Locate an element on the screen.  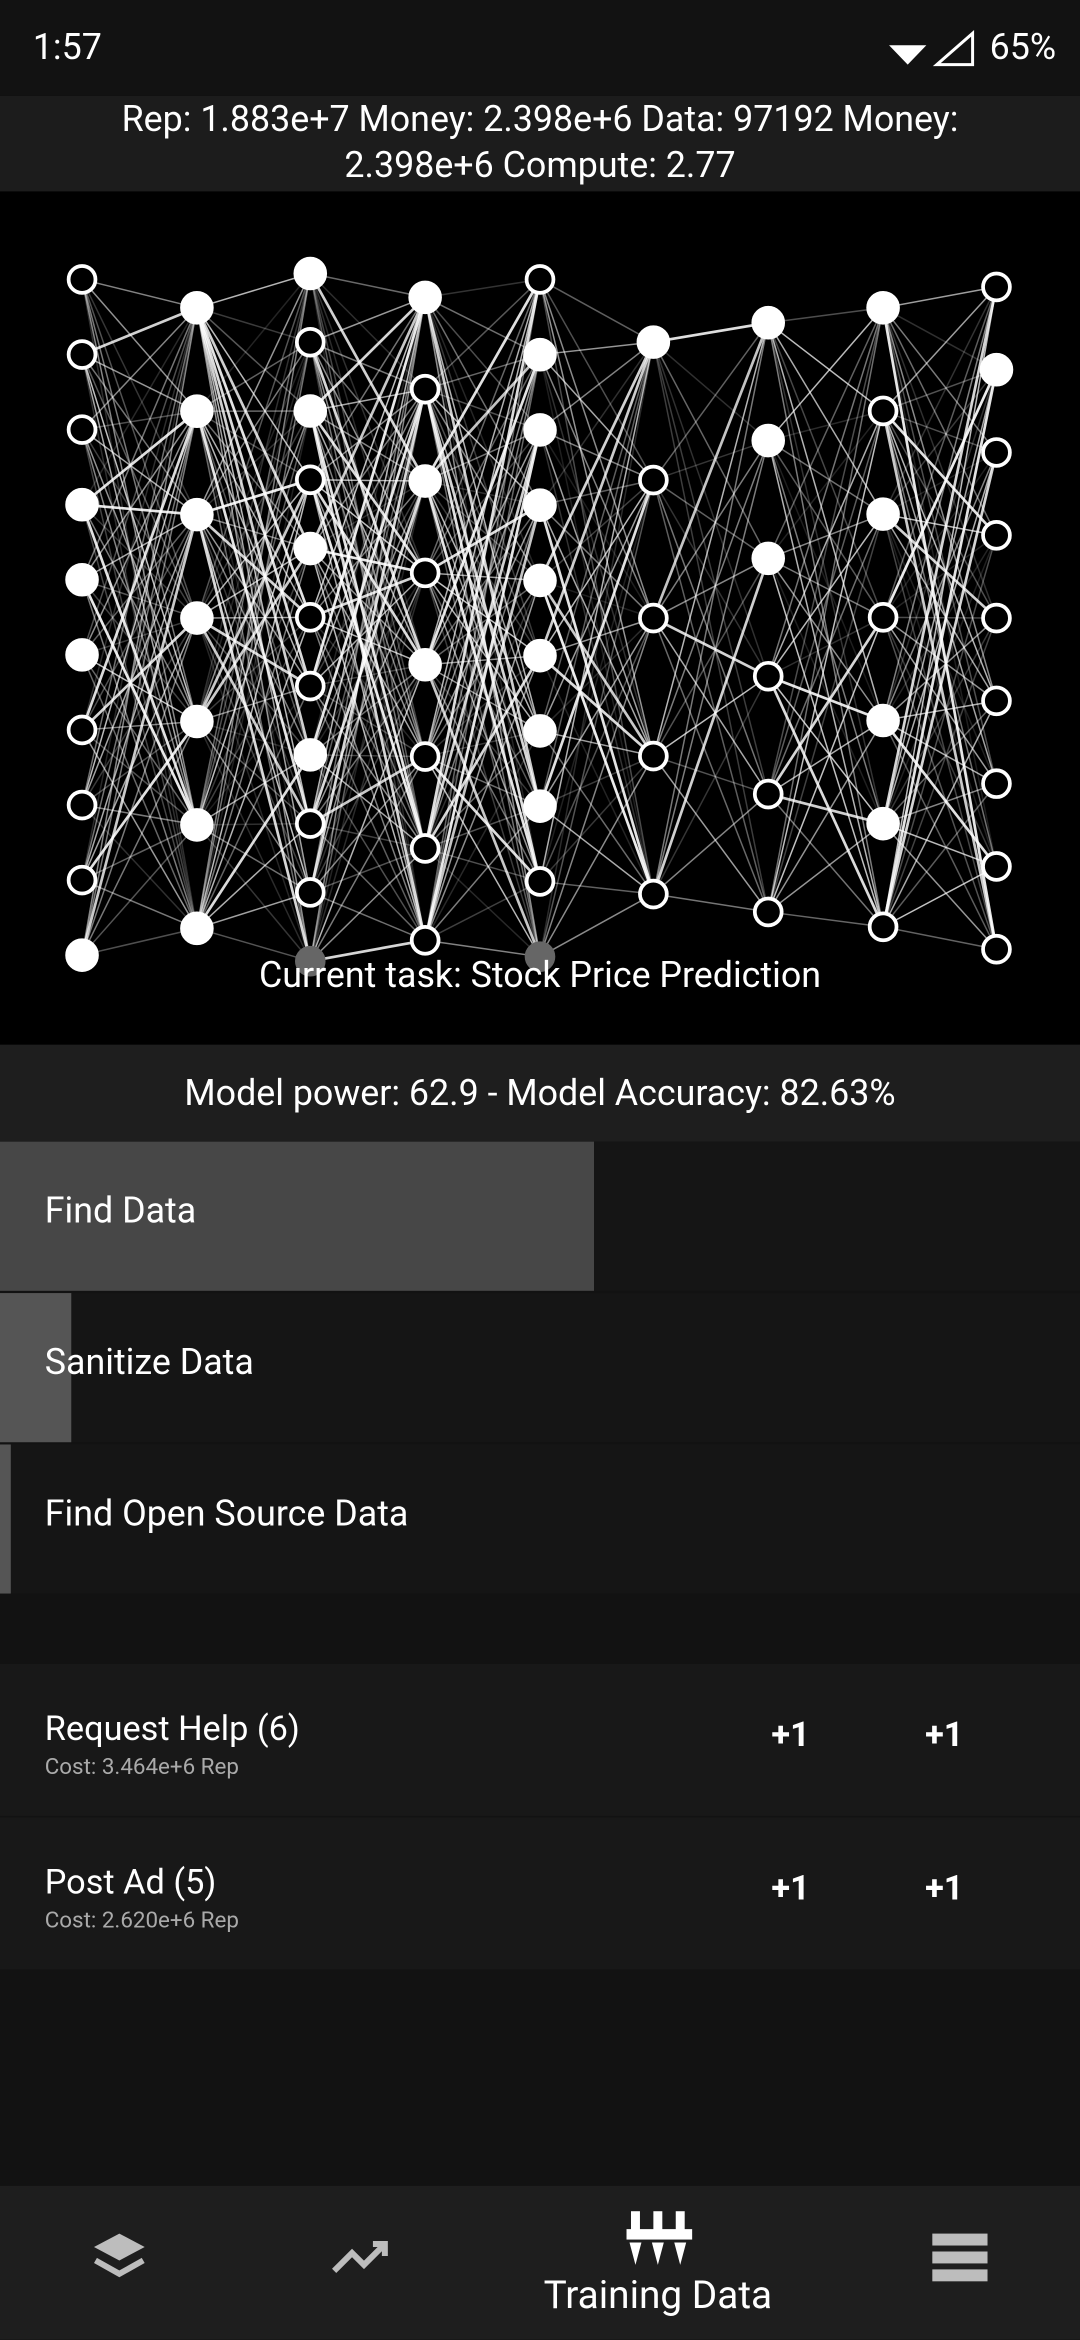
action-label: Find Data is located at coordinates (120, 1211).